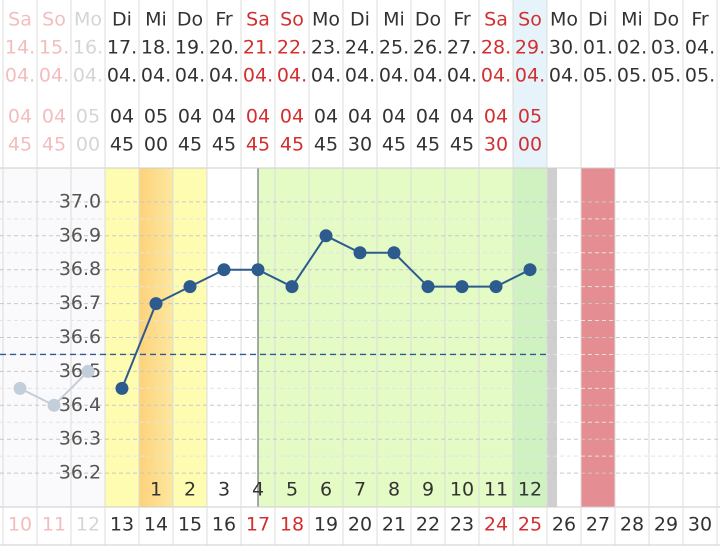  Describe the element at coordinates (462, 490) in the screenshot. I see `cycle-day: 10` at that location.